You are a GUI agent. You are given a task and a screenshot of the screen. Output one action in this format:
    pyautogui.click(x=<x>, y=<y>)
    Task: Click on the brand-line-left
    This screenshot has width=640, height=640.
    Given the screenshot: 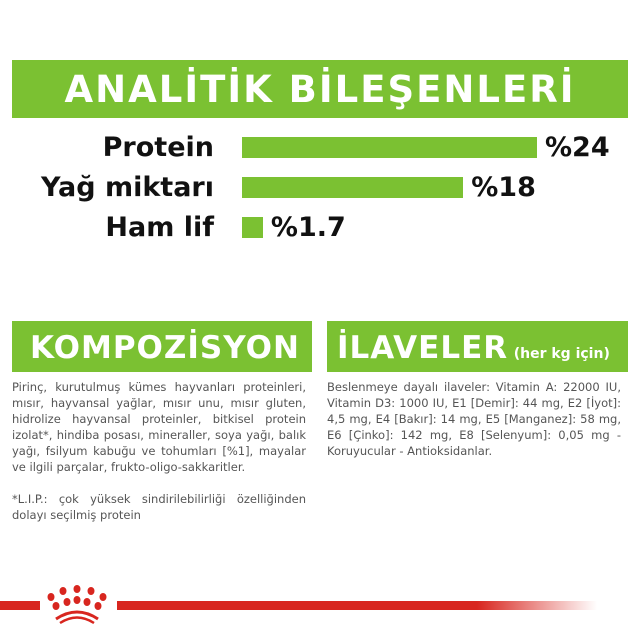 What is the action you would take?
    pyautogui.click(x=20, y=605)
    